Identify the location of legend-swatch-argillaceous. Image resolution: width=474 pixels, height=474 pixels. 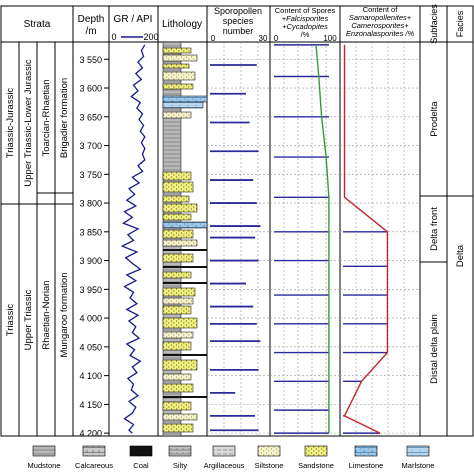
(224, 451).